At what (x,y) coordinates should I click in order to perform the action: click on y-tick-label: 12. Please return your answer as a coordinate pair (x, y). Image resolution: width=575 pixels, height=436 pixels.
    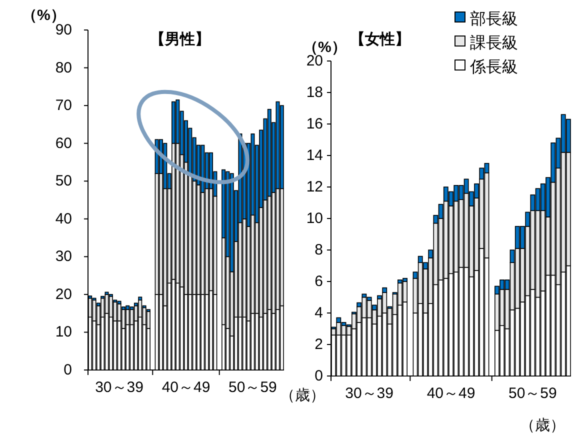
    Looking at the image, I should click on (314, 187).